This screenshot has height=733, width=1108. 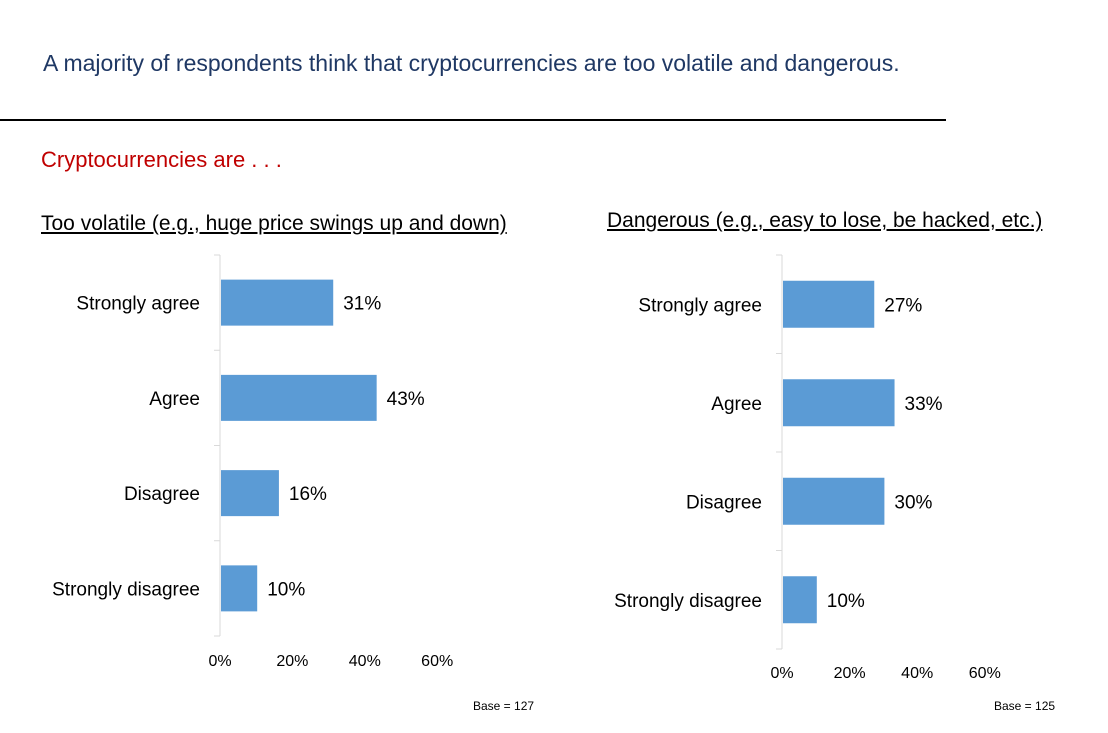 What do you see at coordinates (308, 494) in the screenshot?
I see `bar-value-label: 16%` at bounding box center [308, 494].